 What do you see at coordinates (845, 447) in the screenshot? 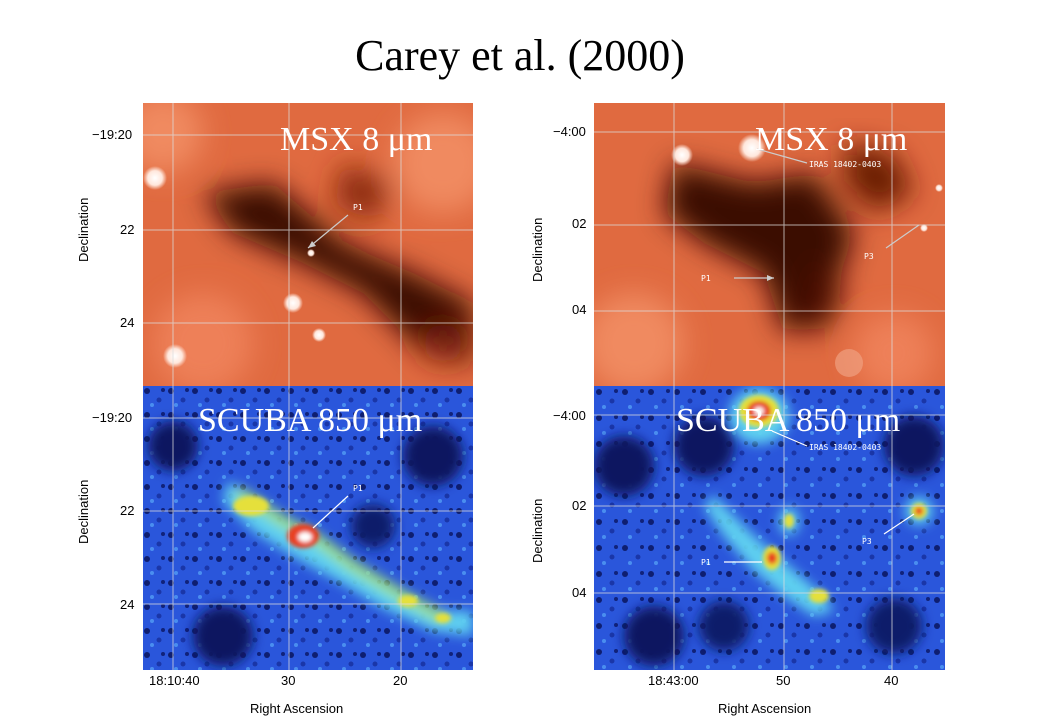
I see `right-scuba-iras-label: IRAS 18402-0403` at bounding box center [845, 447].